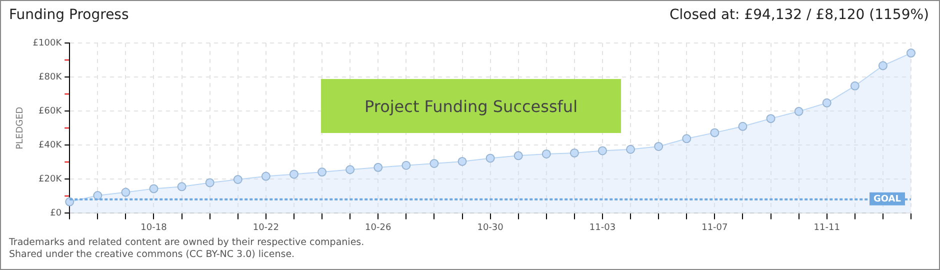  What do you see at coordinates (154, 227) in the screenshot?
I see `x-tick-label: 10-18` at bounding box center [154, 227].